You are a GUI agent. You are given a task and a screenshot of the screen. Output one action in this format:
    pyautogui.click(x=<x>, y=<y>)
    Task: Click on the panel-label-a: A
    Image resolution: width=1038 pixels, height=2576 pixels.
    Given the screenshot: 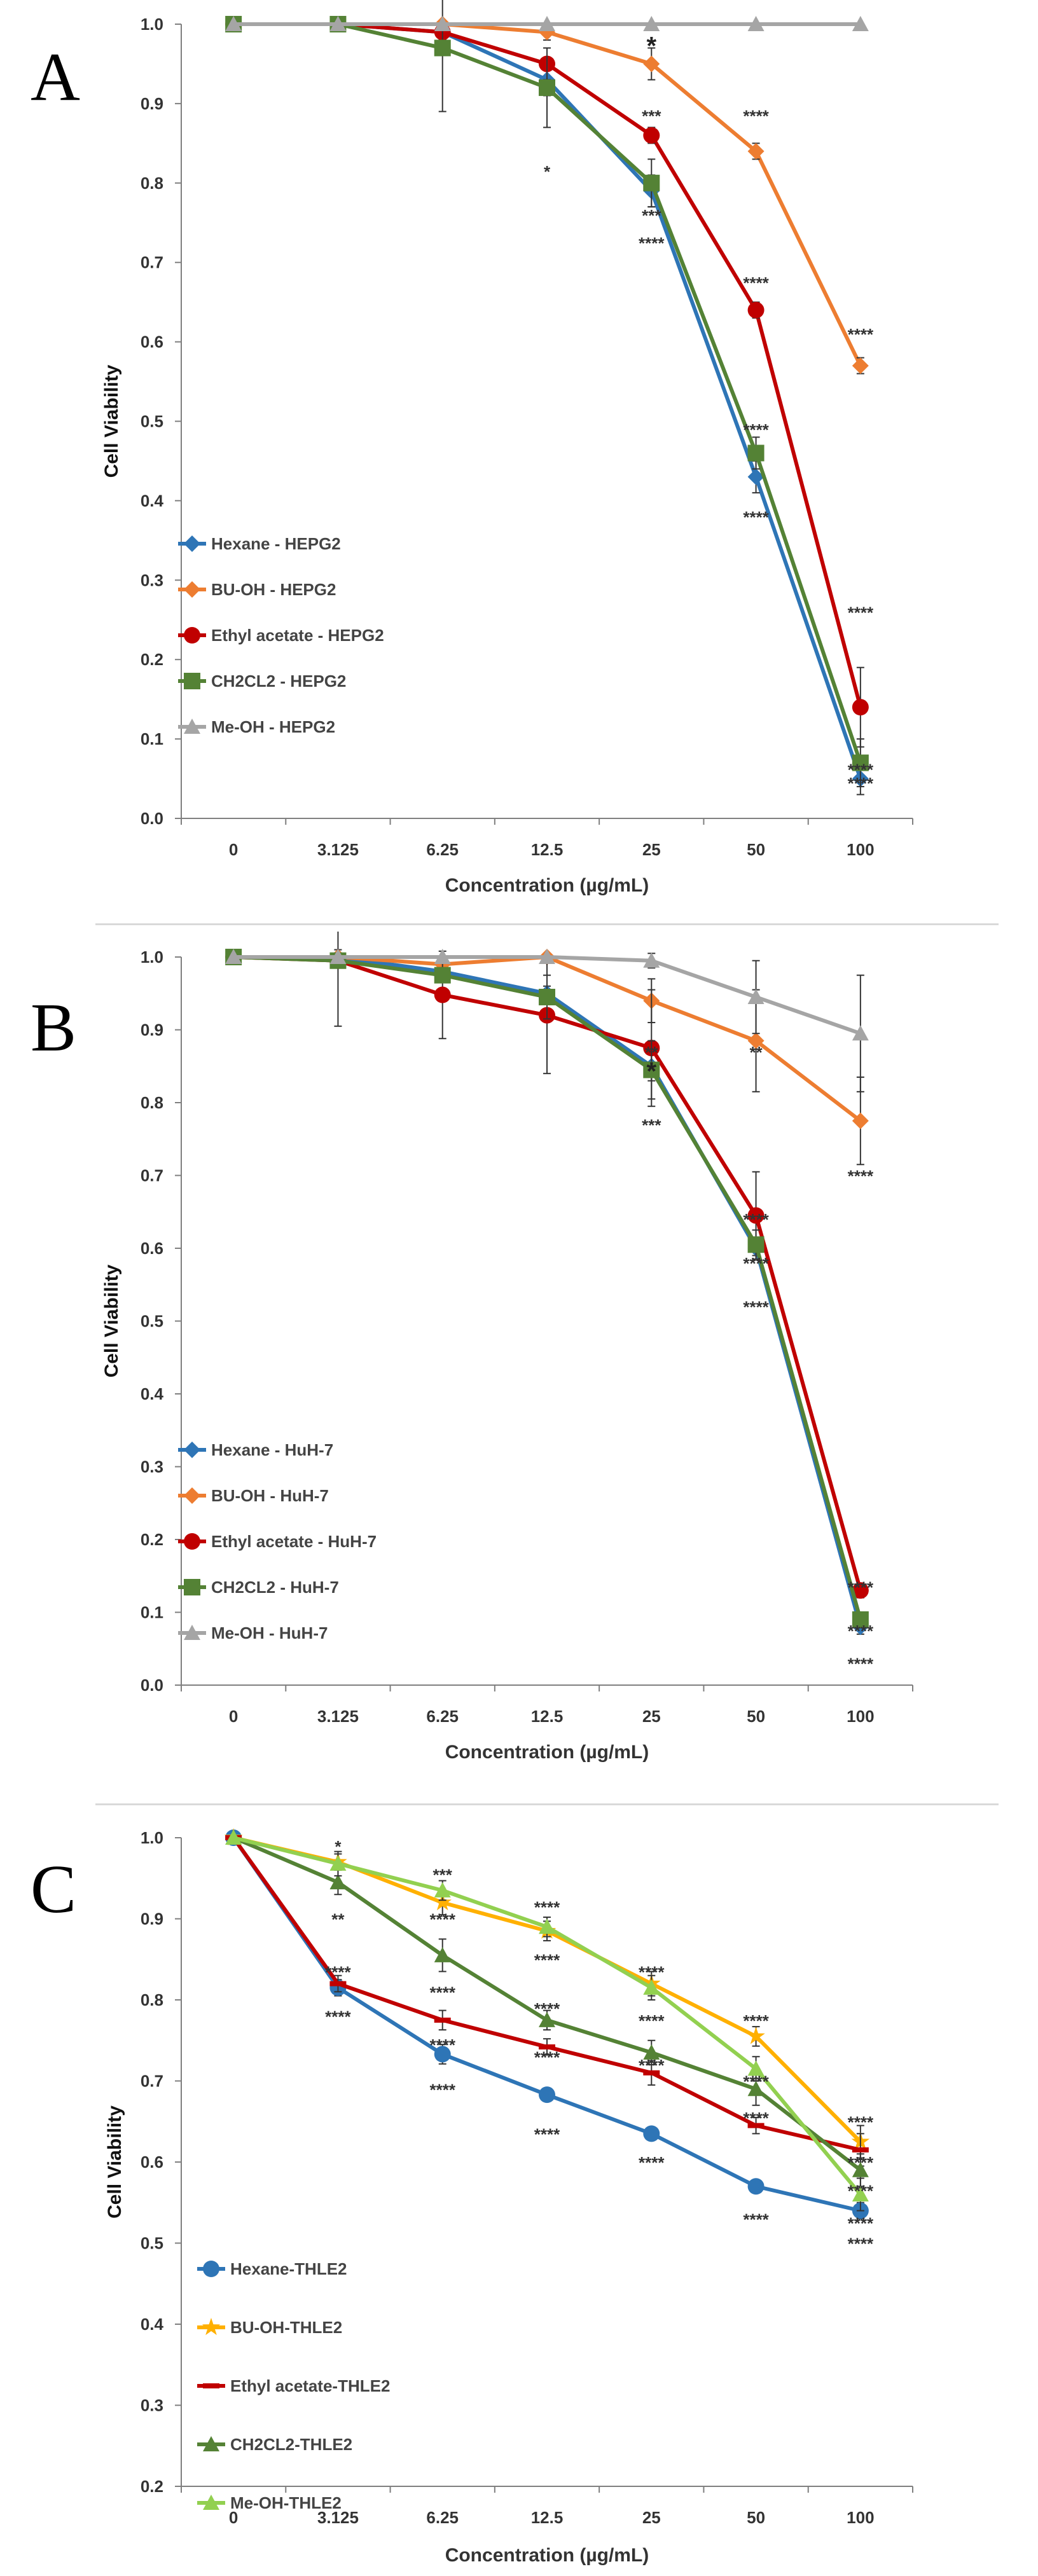 What is the action you would take?
    pyautogui.click(x=55, y=77)
    